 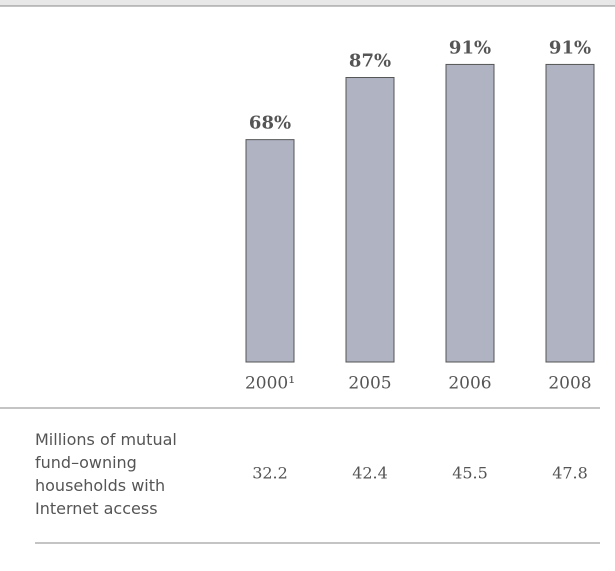 I want to click on table-value: 47.8, so click(x=570, y=473).